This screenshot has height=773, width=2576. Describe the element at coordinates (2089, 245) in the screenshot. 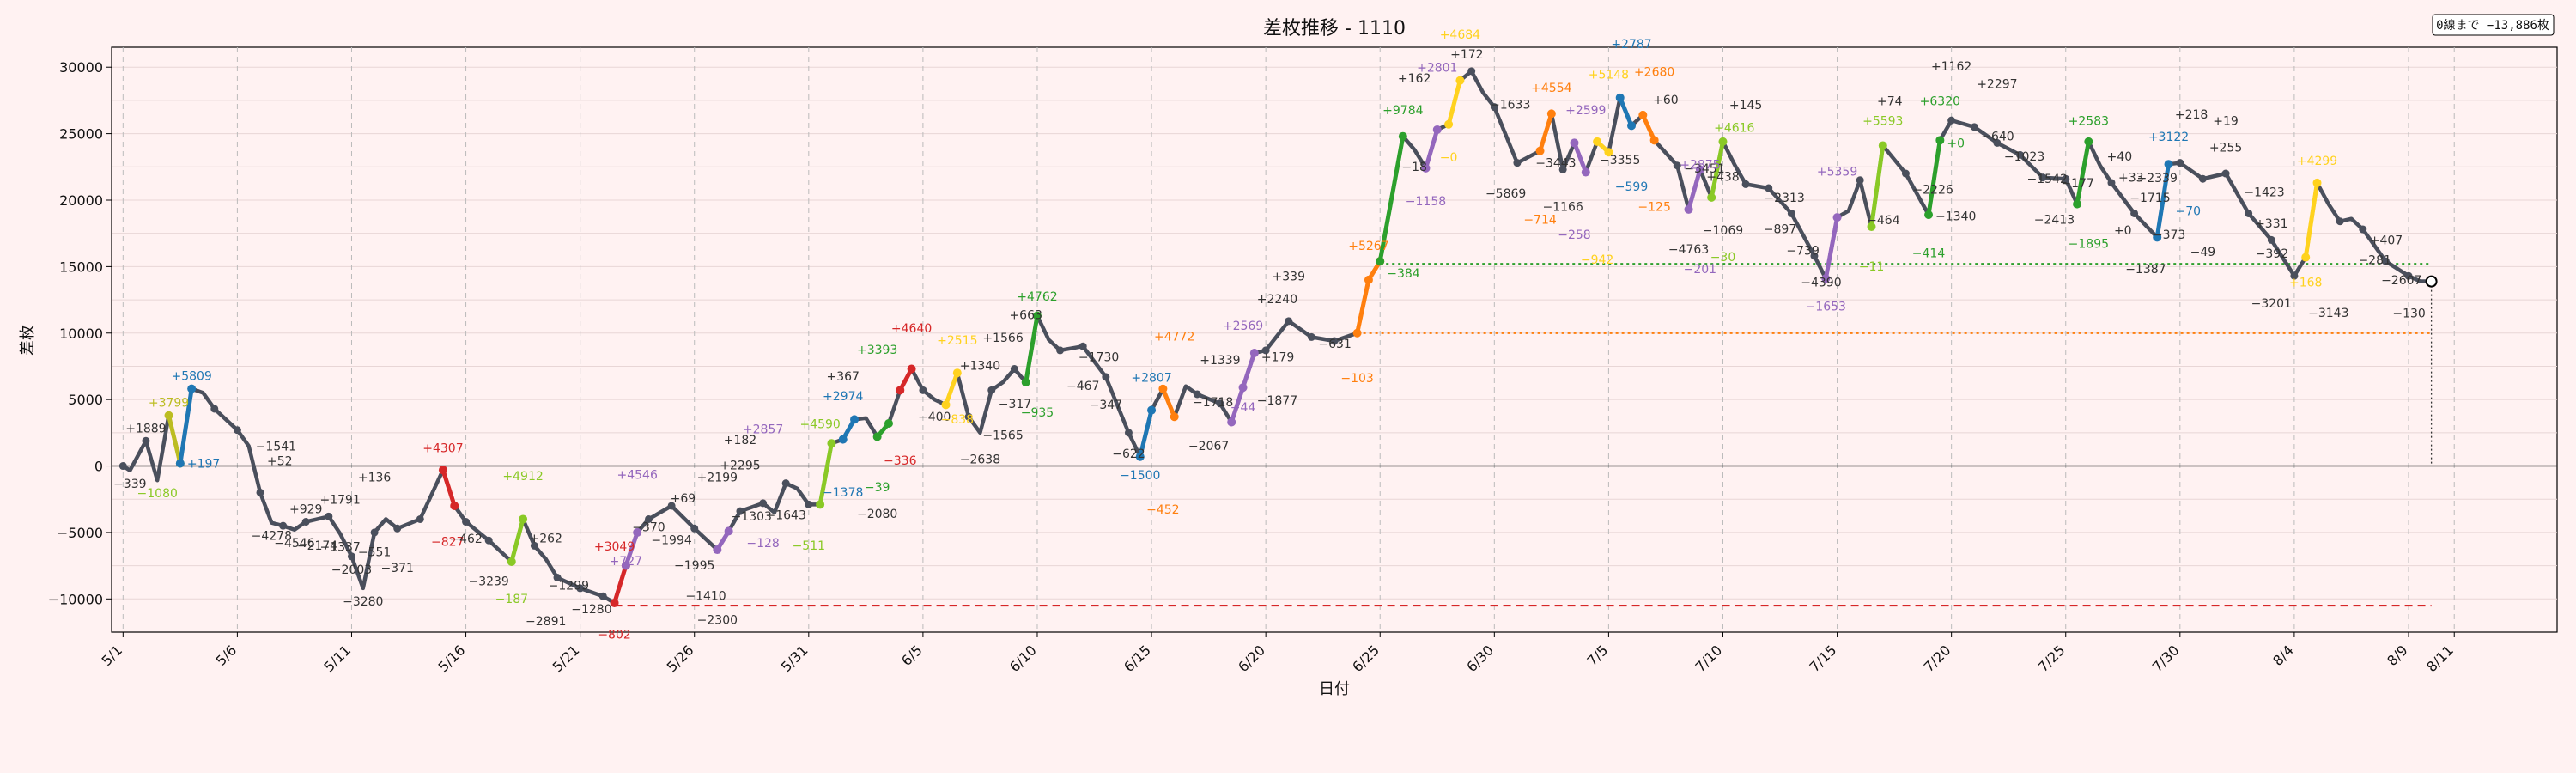

I see `data-label: −1895` at that location.